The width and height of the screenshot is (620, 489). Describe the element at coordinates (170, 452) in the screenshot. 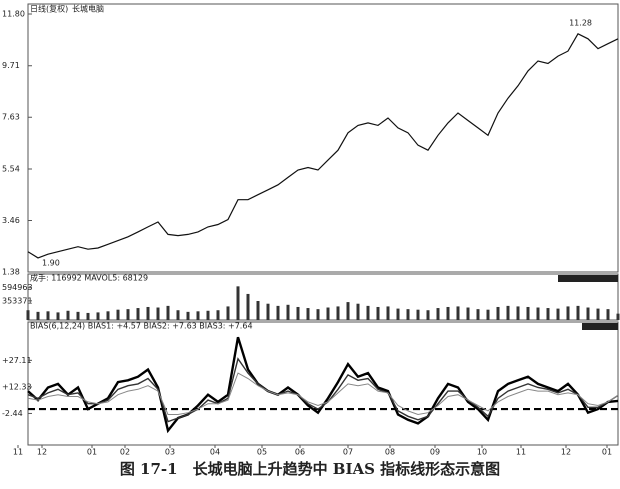

I see `x-tick-label: 03` at that location.